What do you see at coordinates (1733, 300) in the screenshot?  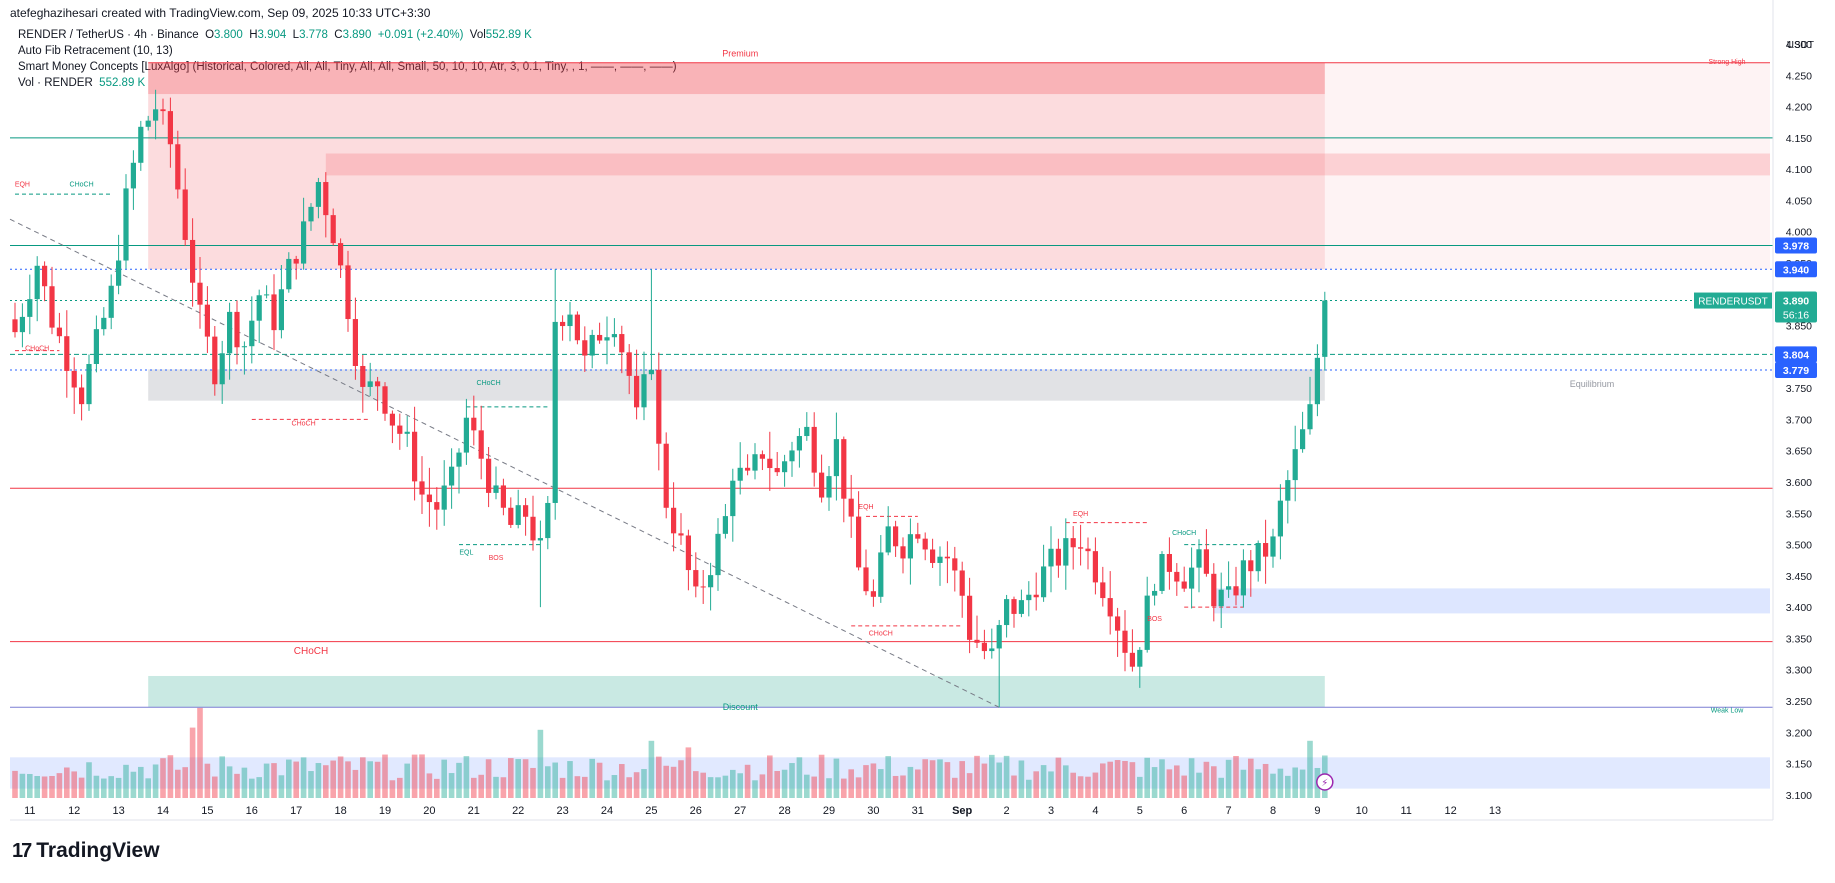 I see `symbol-price-tag` at bounding box center [1733, 300].